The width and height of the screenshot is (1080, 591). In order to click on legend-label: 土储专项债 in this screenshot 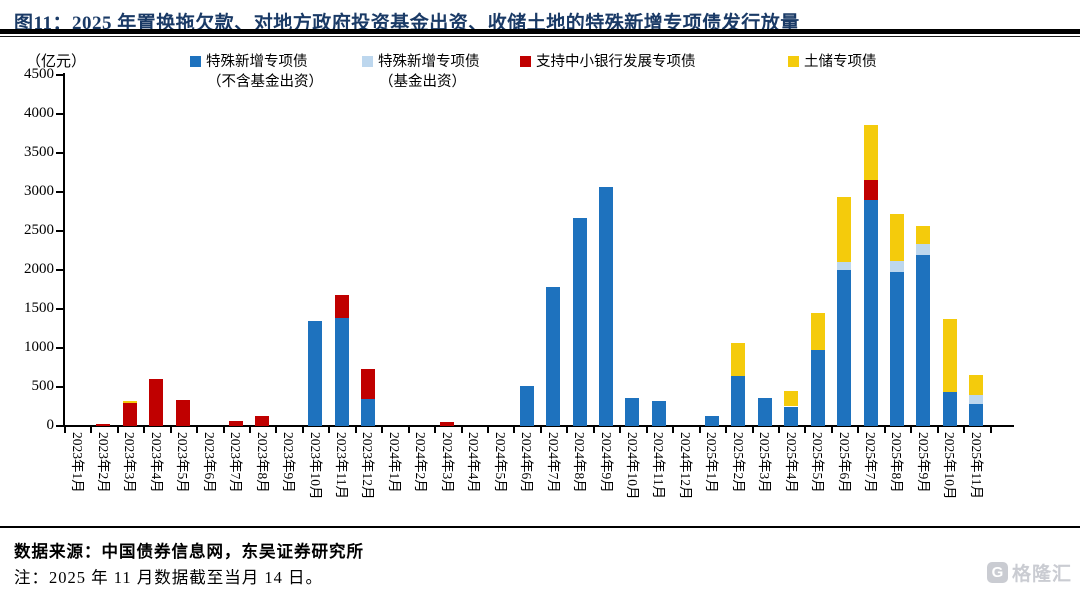, I will do `click(840, 62)`.